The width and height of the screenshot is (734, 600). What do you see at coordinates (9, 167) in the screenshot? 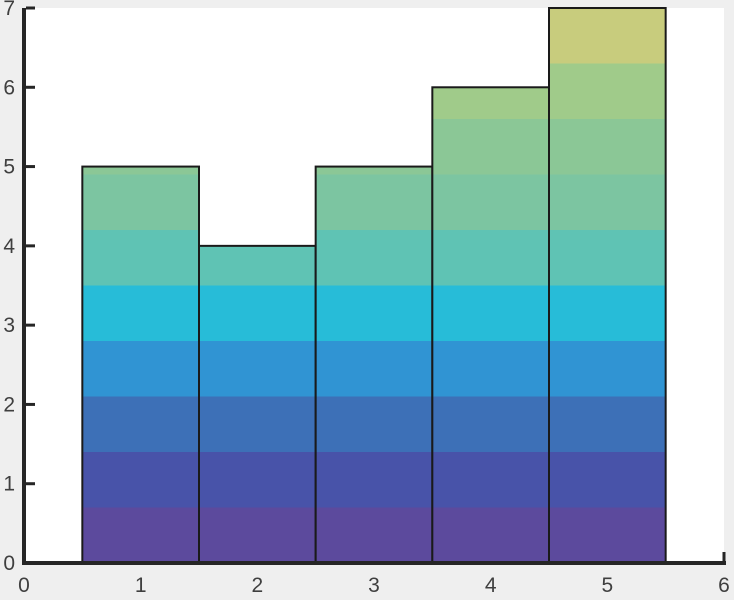
I see `y-tick-label: 5` at bounding box center [9, 167].